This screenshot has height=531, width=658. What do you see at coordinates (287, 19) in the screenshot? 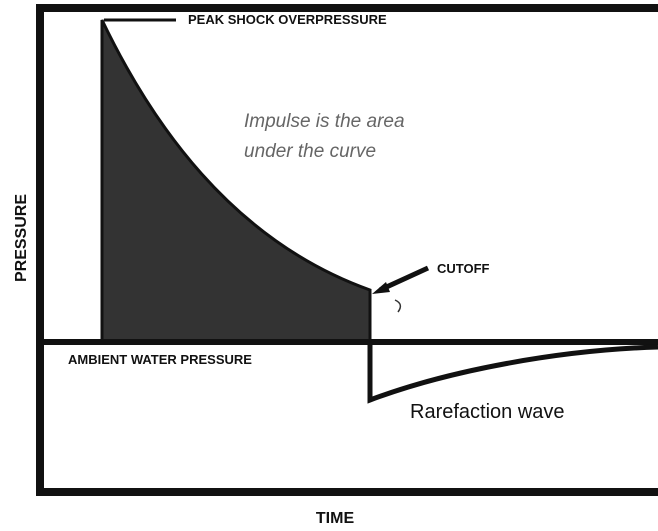
I see `peak-label: PEAK SHOCK OVERPRESSURE` at bounding box center [287, 19].